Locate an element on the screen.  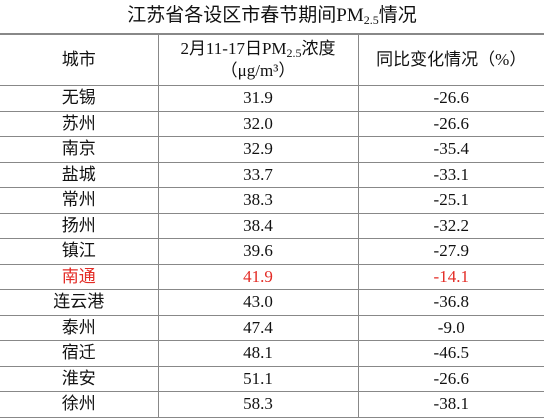
table-cell: 58.3 is located at coordinates (258, 404).